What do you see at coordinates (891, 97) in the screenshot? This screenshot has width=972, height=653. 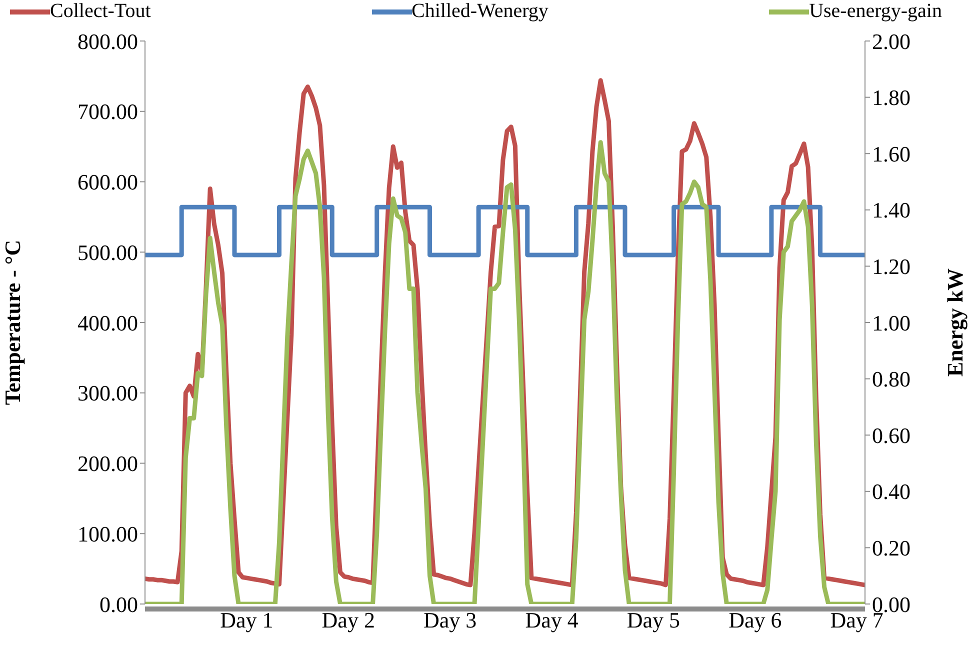 I see `y2-tick-label: 1.80` at bounding box center [891, 97].